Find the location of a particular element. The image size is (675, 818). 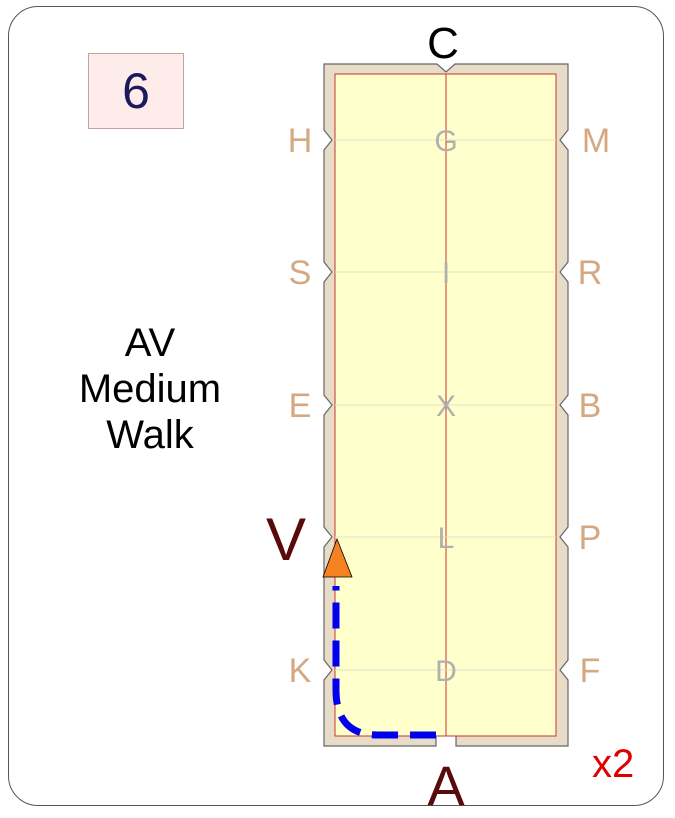

marker-i: I is located at coordinates (446, 273).